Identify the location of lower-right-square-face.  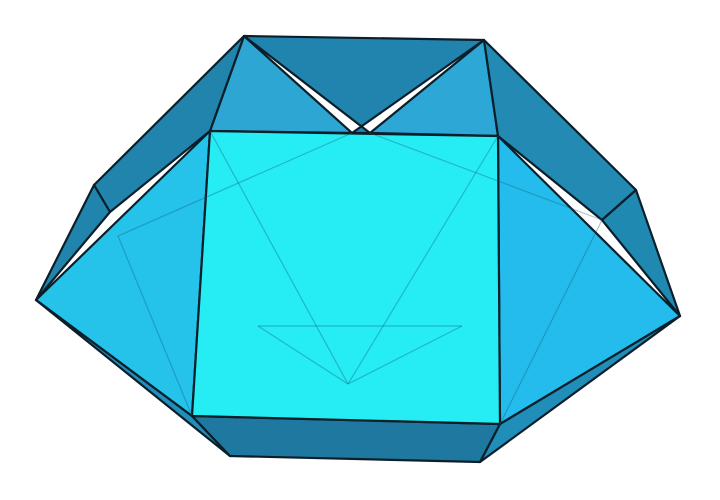
(641, 253).